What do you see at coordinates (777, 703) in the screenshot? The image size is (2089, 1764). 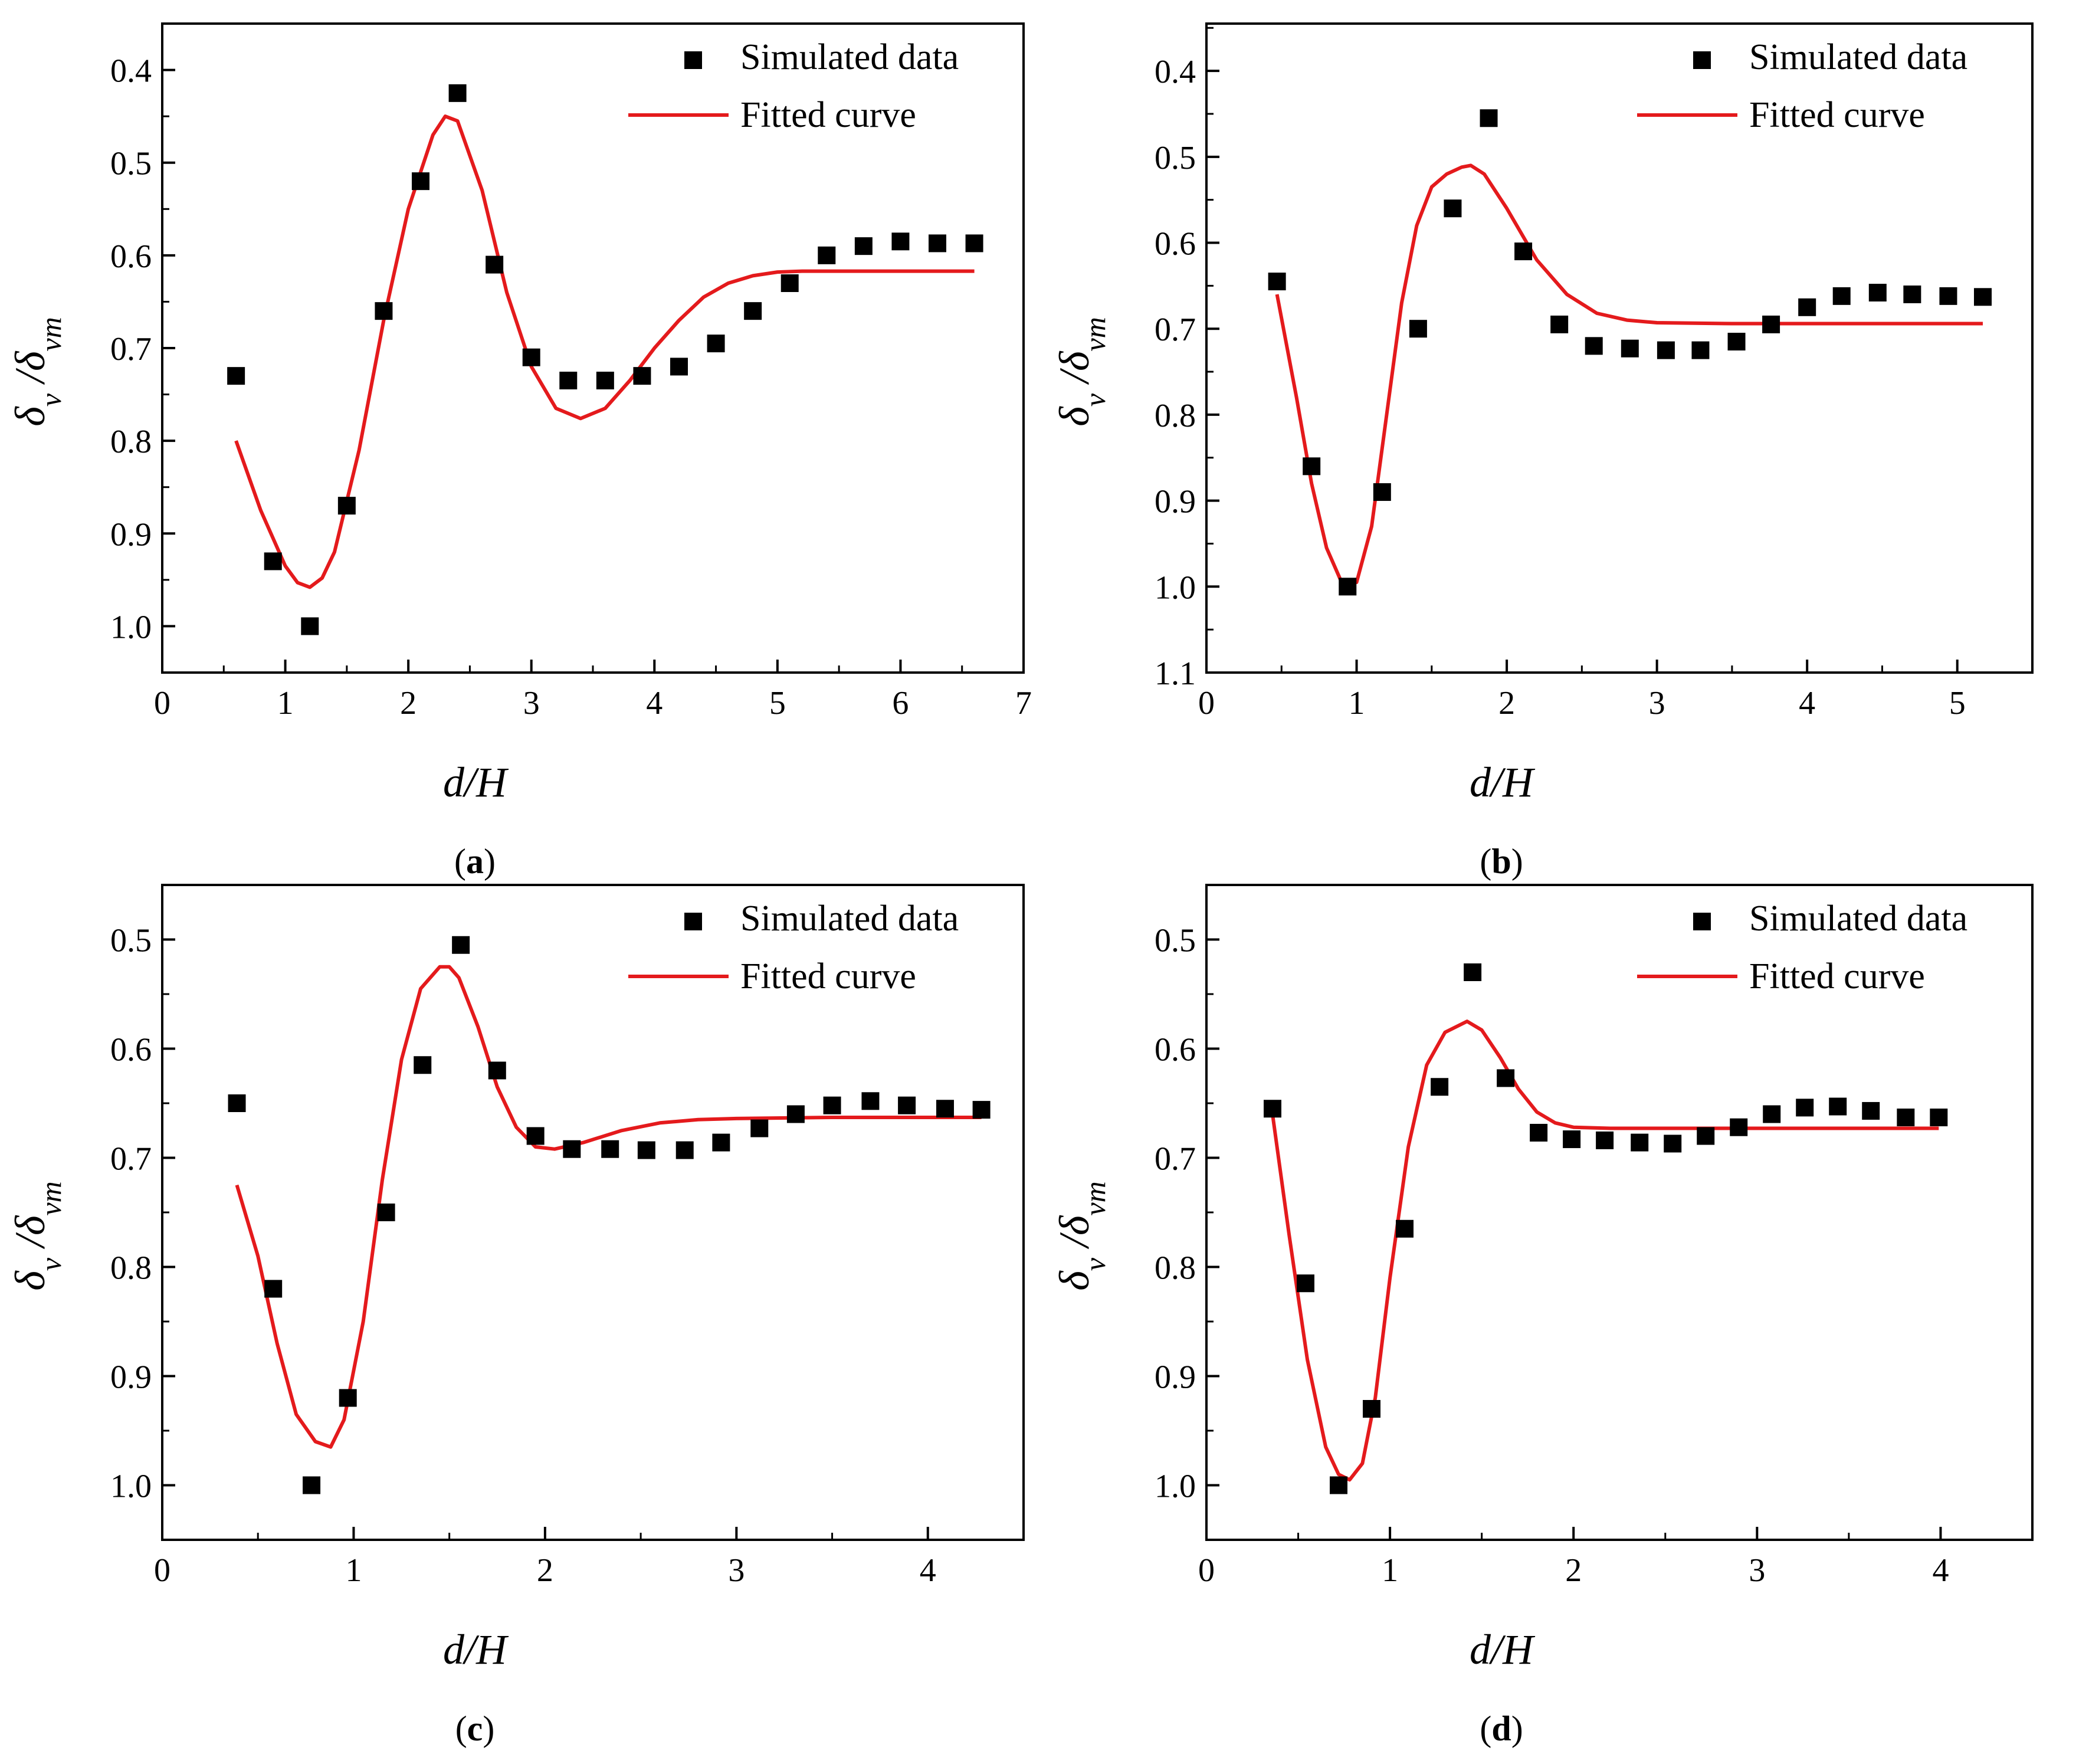 I see `x-tick-label: 5` at bounding box center [777, 703].